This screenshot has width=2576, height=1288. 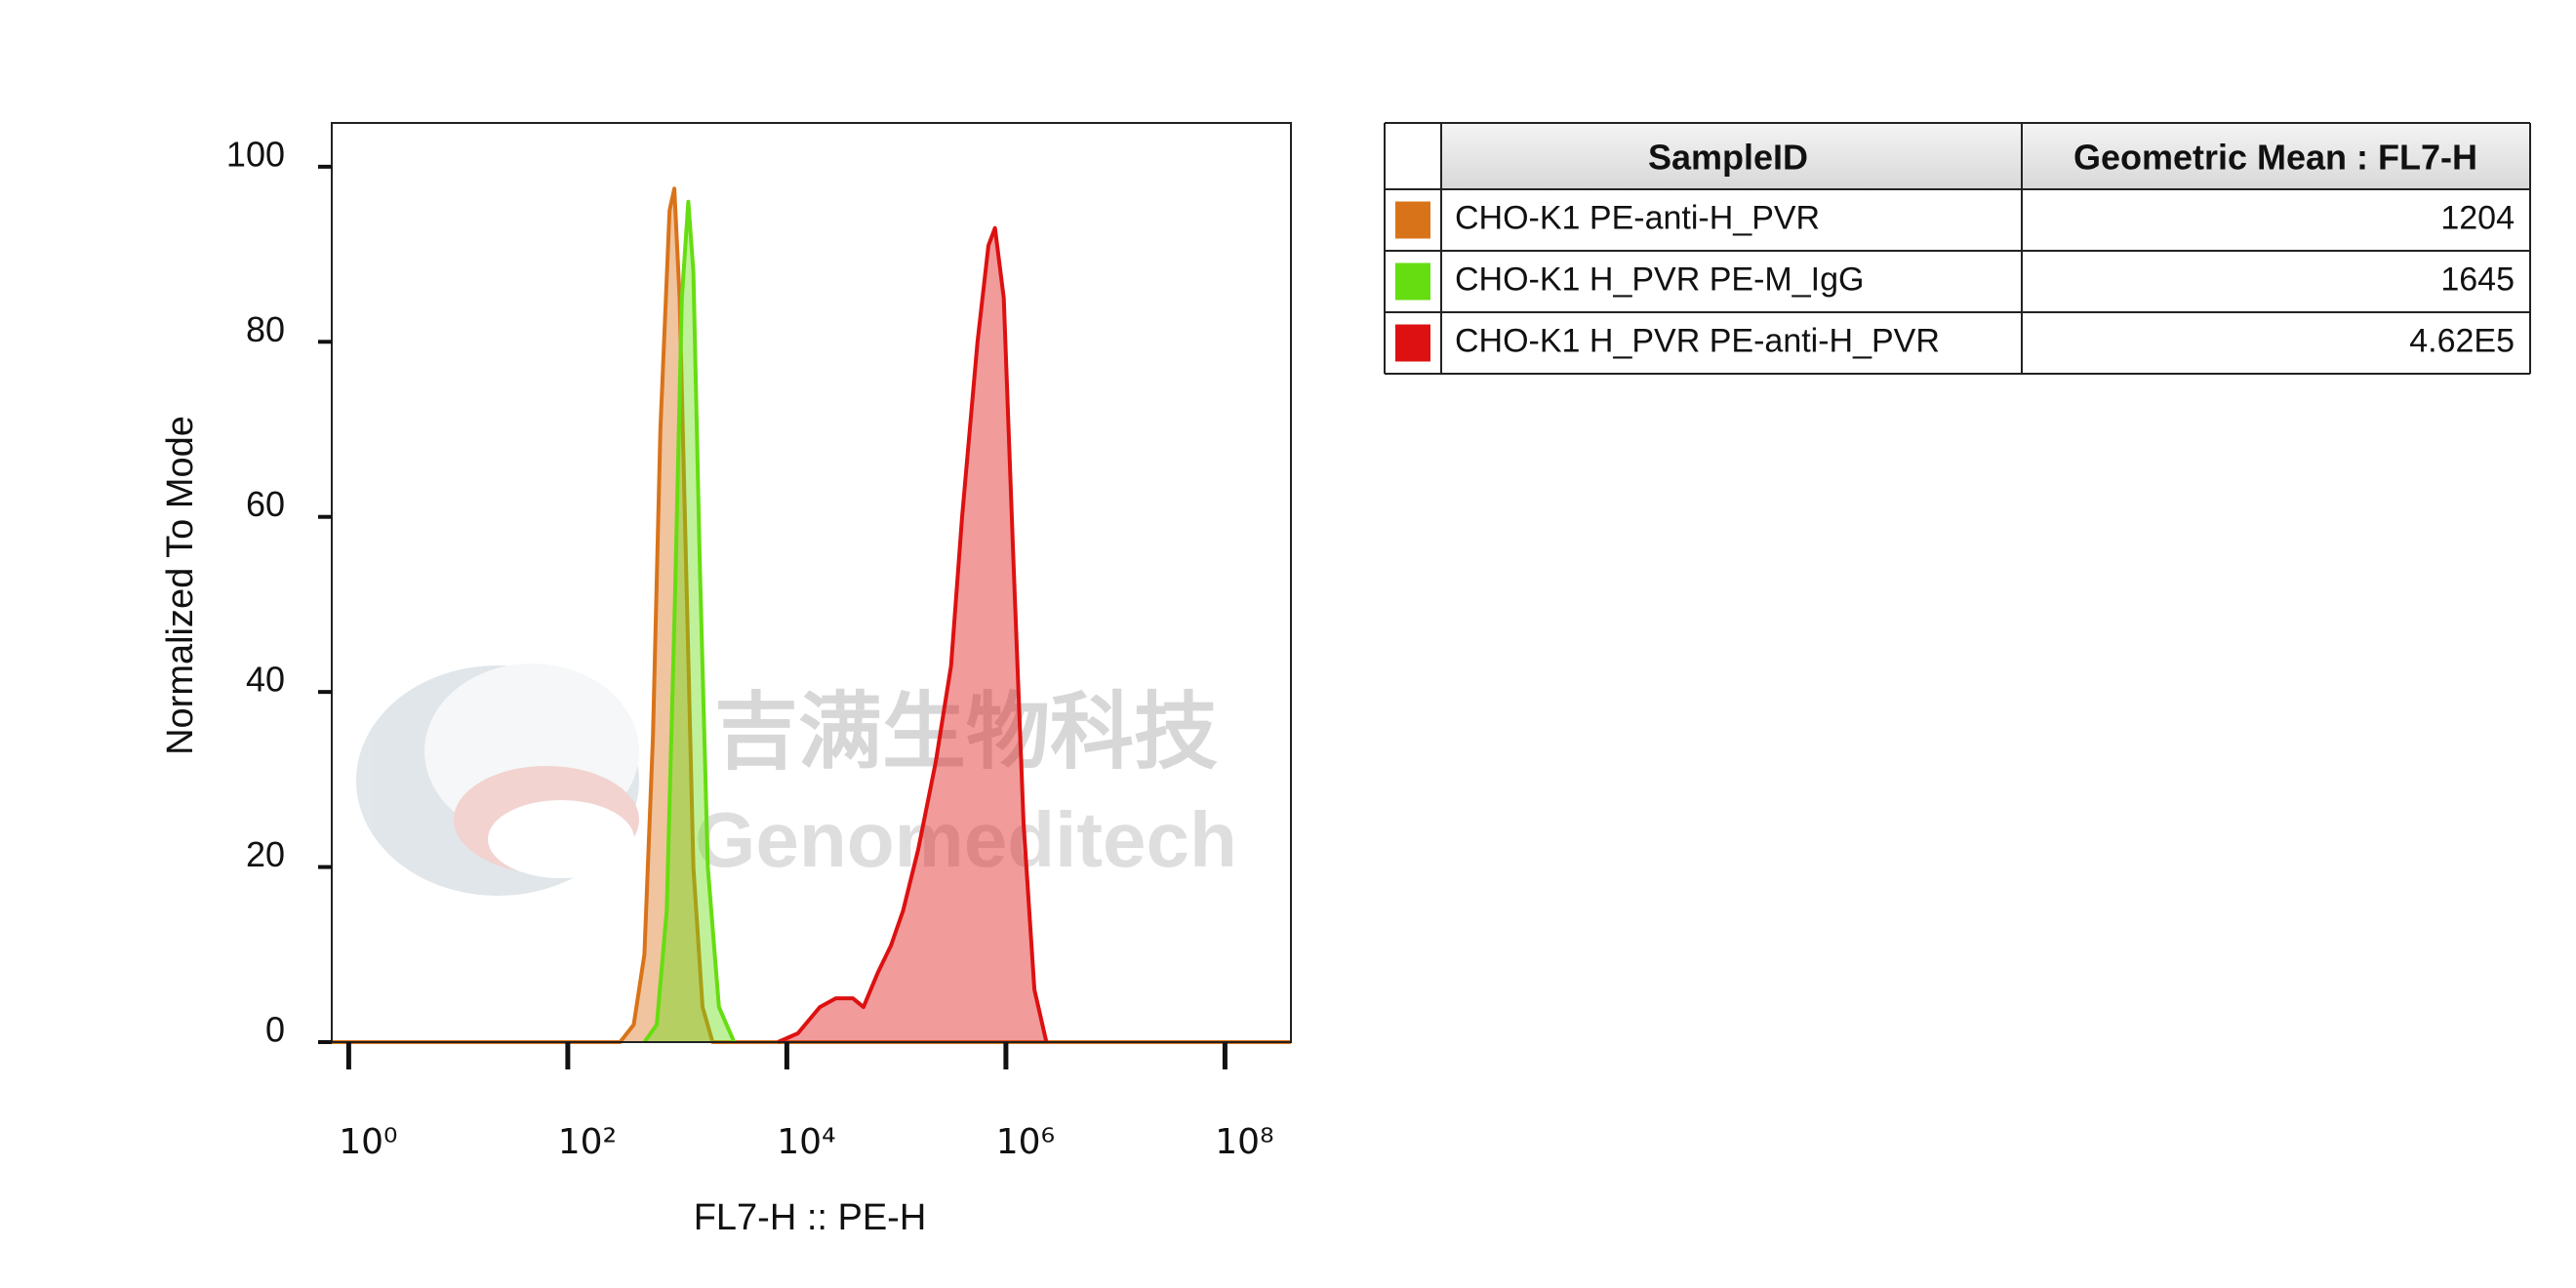 I want to click on legend-label: CHO-K1 H_PVR PE-M_IgG, so click(x=1659, y=279).